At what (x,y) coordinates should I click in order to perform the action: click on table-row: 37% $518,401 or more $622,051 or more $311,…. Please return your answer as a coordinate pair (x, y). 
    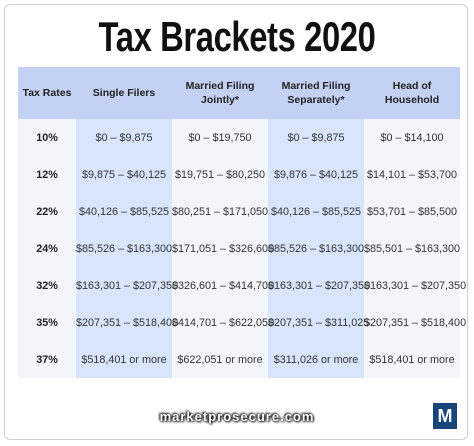
    Looking at the image, I should click on (239, 359).